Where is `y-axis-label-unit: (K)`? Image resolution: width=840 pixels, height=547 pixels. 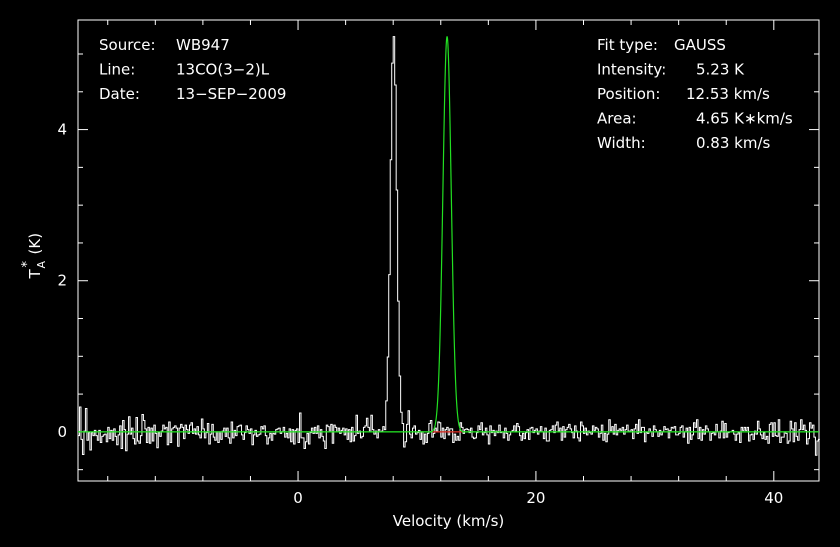 y-axis-label-unit: (K) is located at coordinates (35, 244).